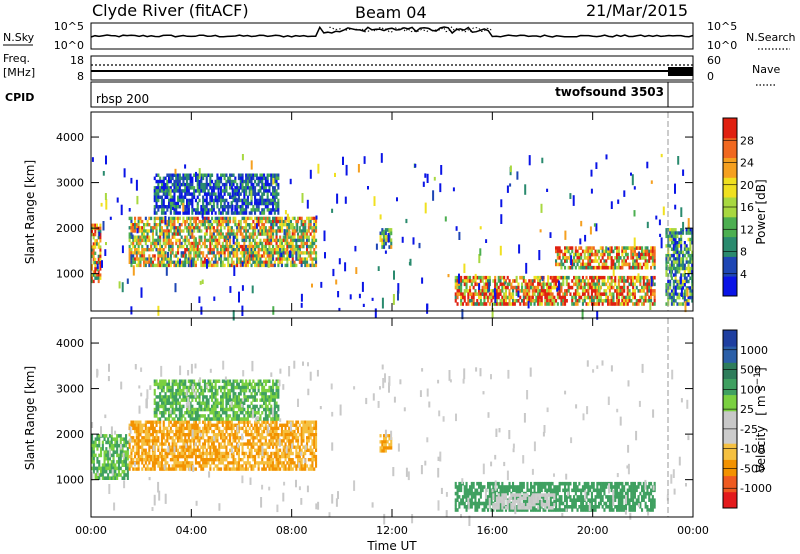 The height and width of the screenshot is (554, 800). What do you see at coordinates (747, 229) in the screenshot?
I see `colorbar-tick-label: 12` at bounding box center [747, 229].